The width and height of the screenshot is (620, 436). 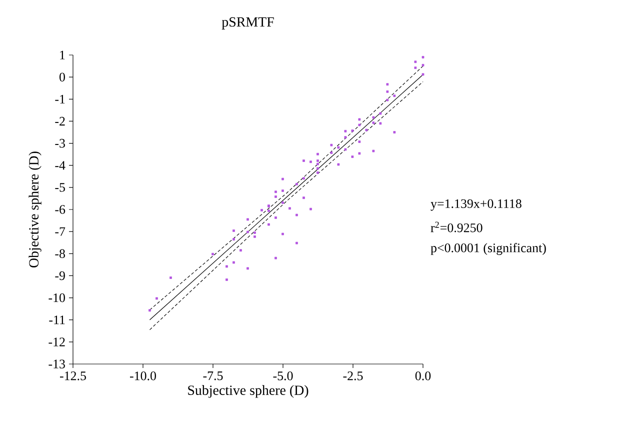 What do you see at coordinates (456, 227) in the screenshot?
I see `text: r$^{2}$=0.9250` at bounding box center [456, 227].